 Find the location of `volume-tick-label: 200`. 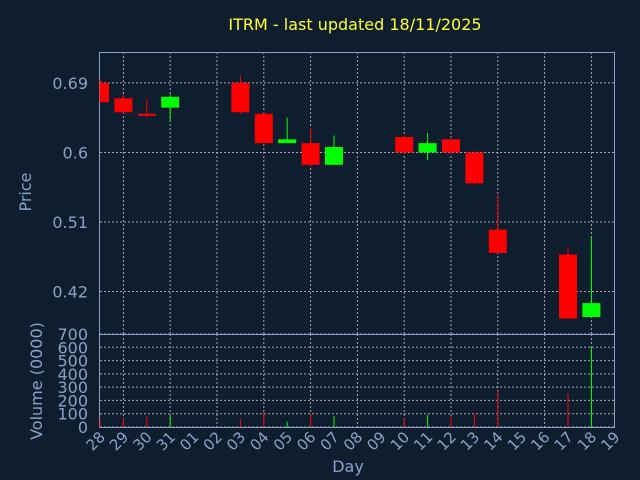

volume-tick-label: 200 is located at coordinates (72, 400).